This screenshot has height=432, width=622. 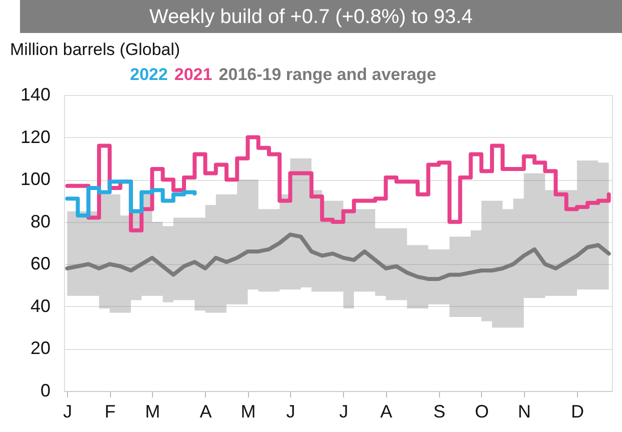 What do you see at coordinates (40, 348) in the screenshot?
I see `y-tick-label: 20` at bounding box center [40, 348].